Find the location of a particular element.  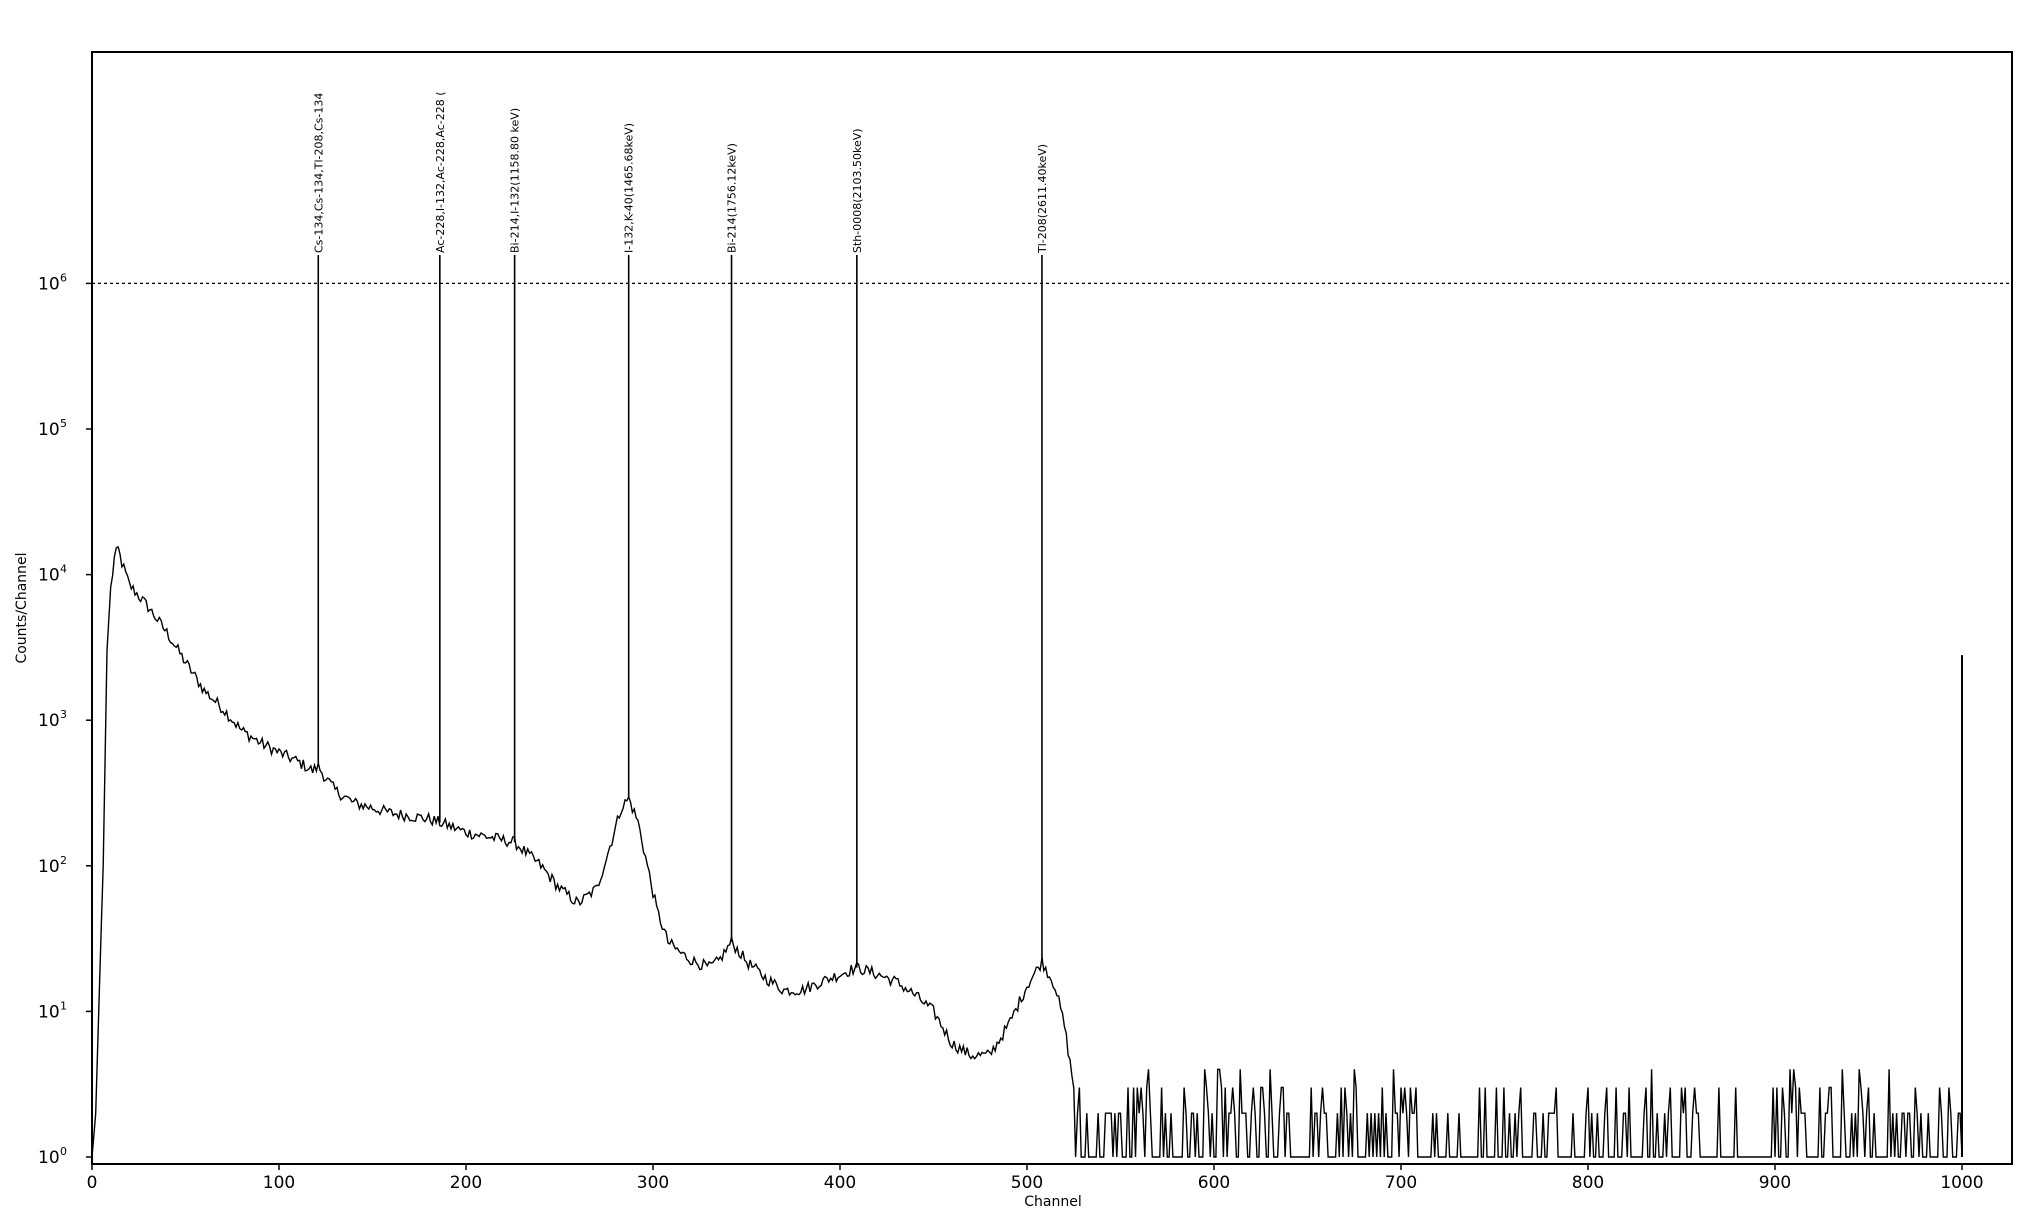

y-tick-exponent: 2 is located at coordinates (63, 860).